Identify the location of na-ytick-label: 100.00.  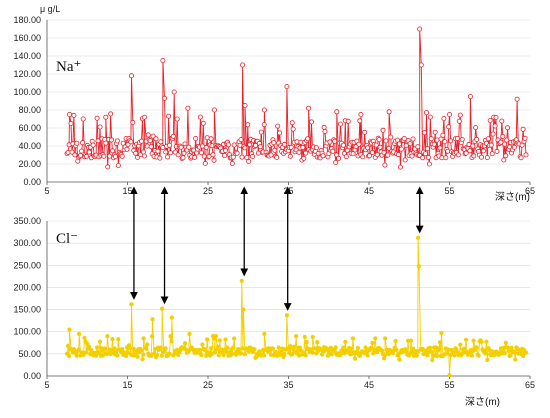
(27, 92).